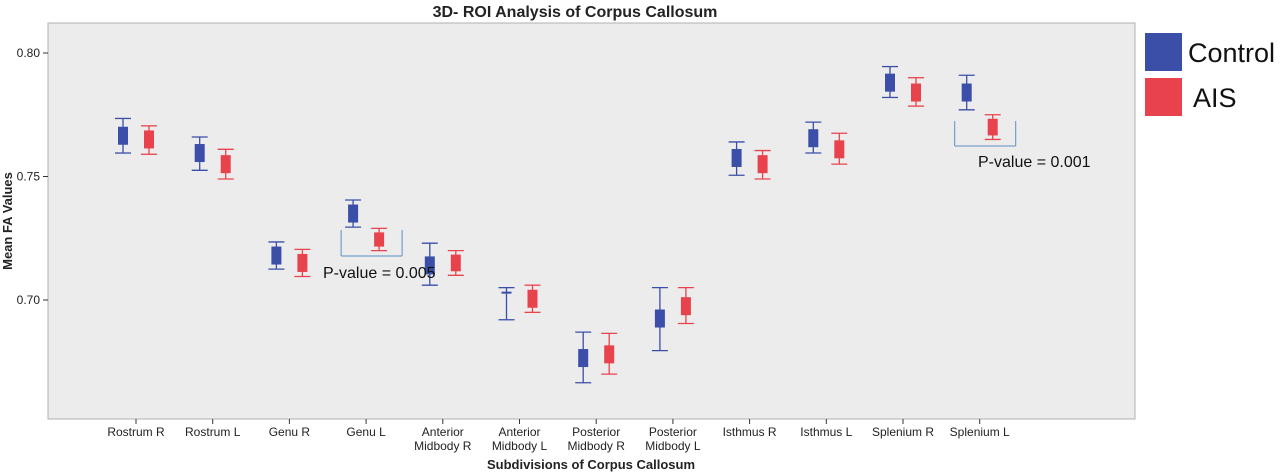  I want to click on x-tick-label: Rostrum R, so click(136, 432).